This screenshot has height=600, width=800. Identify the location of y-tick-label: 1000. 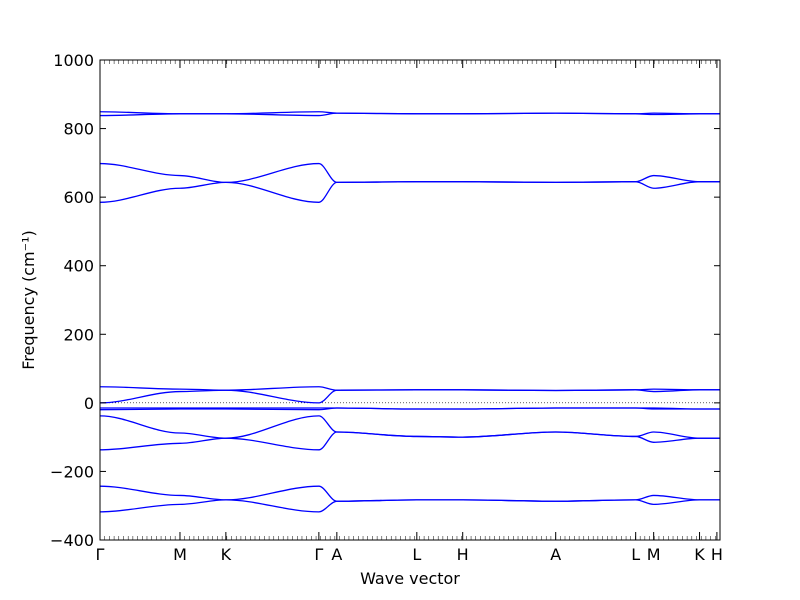
(73, 60).